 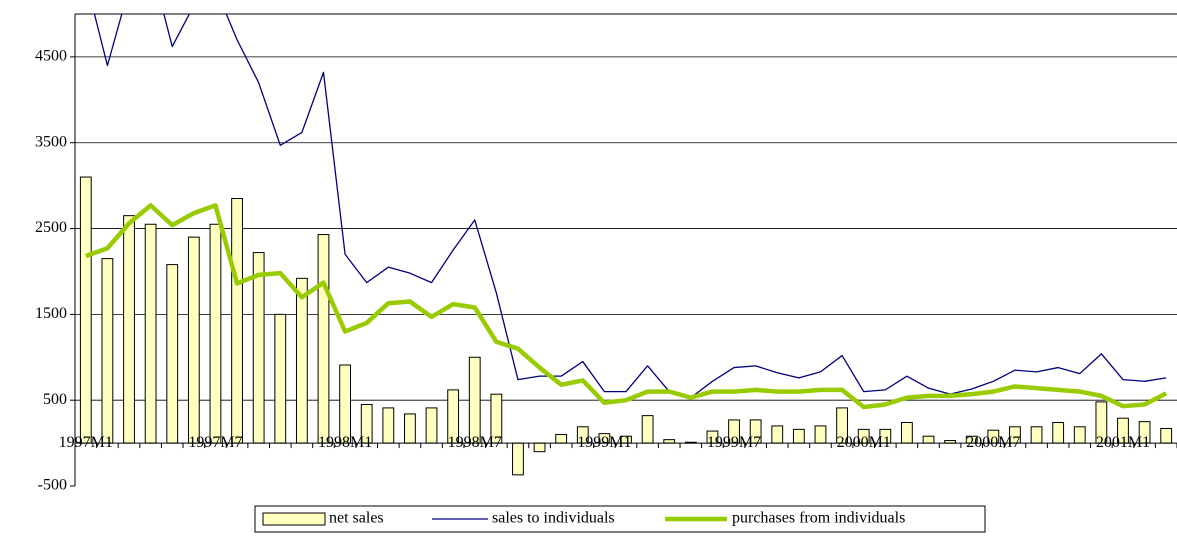 I want to click on x-tick-label: 2000M1, so click(x=864, y=442).